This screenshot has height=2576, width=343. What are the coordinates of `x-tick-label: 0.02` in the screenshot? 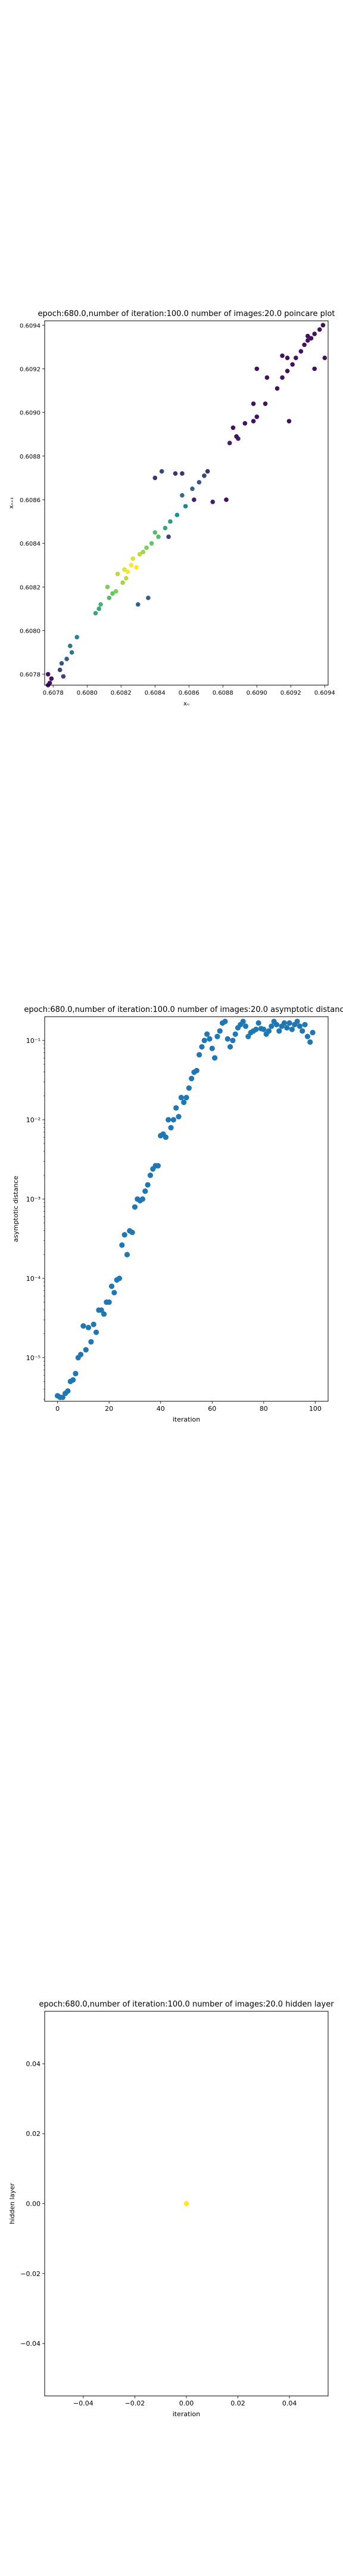 It's located at (237, 2403).